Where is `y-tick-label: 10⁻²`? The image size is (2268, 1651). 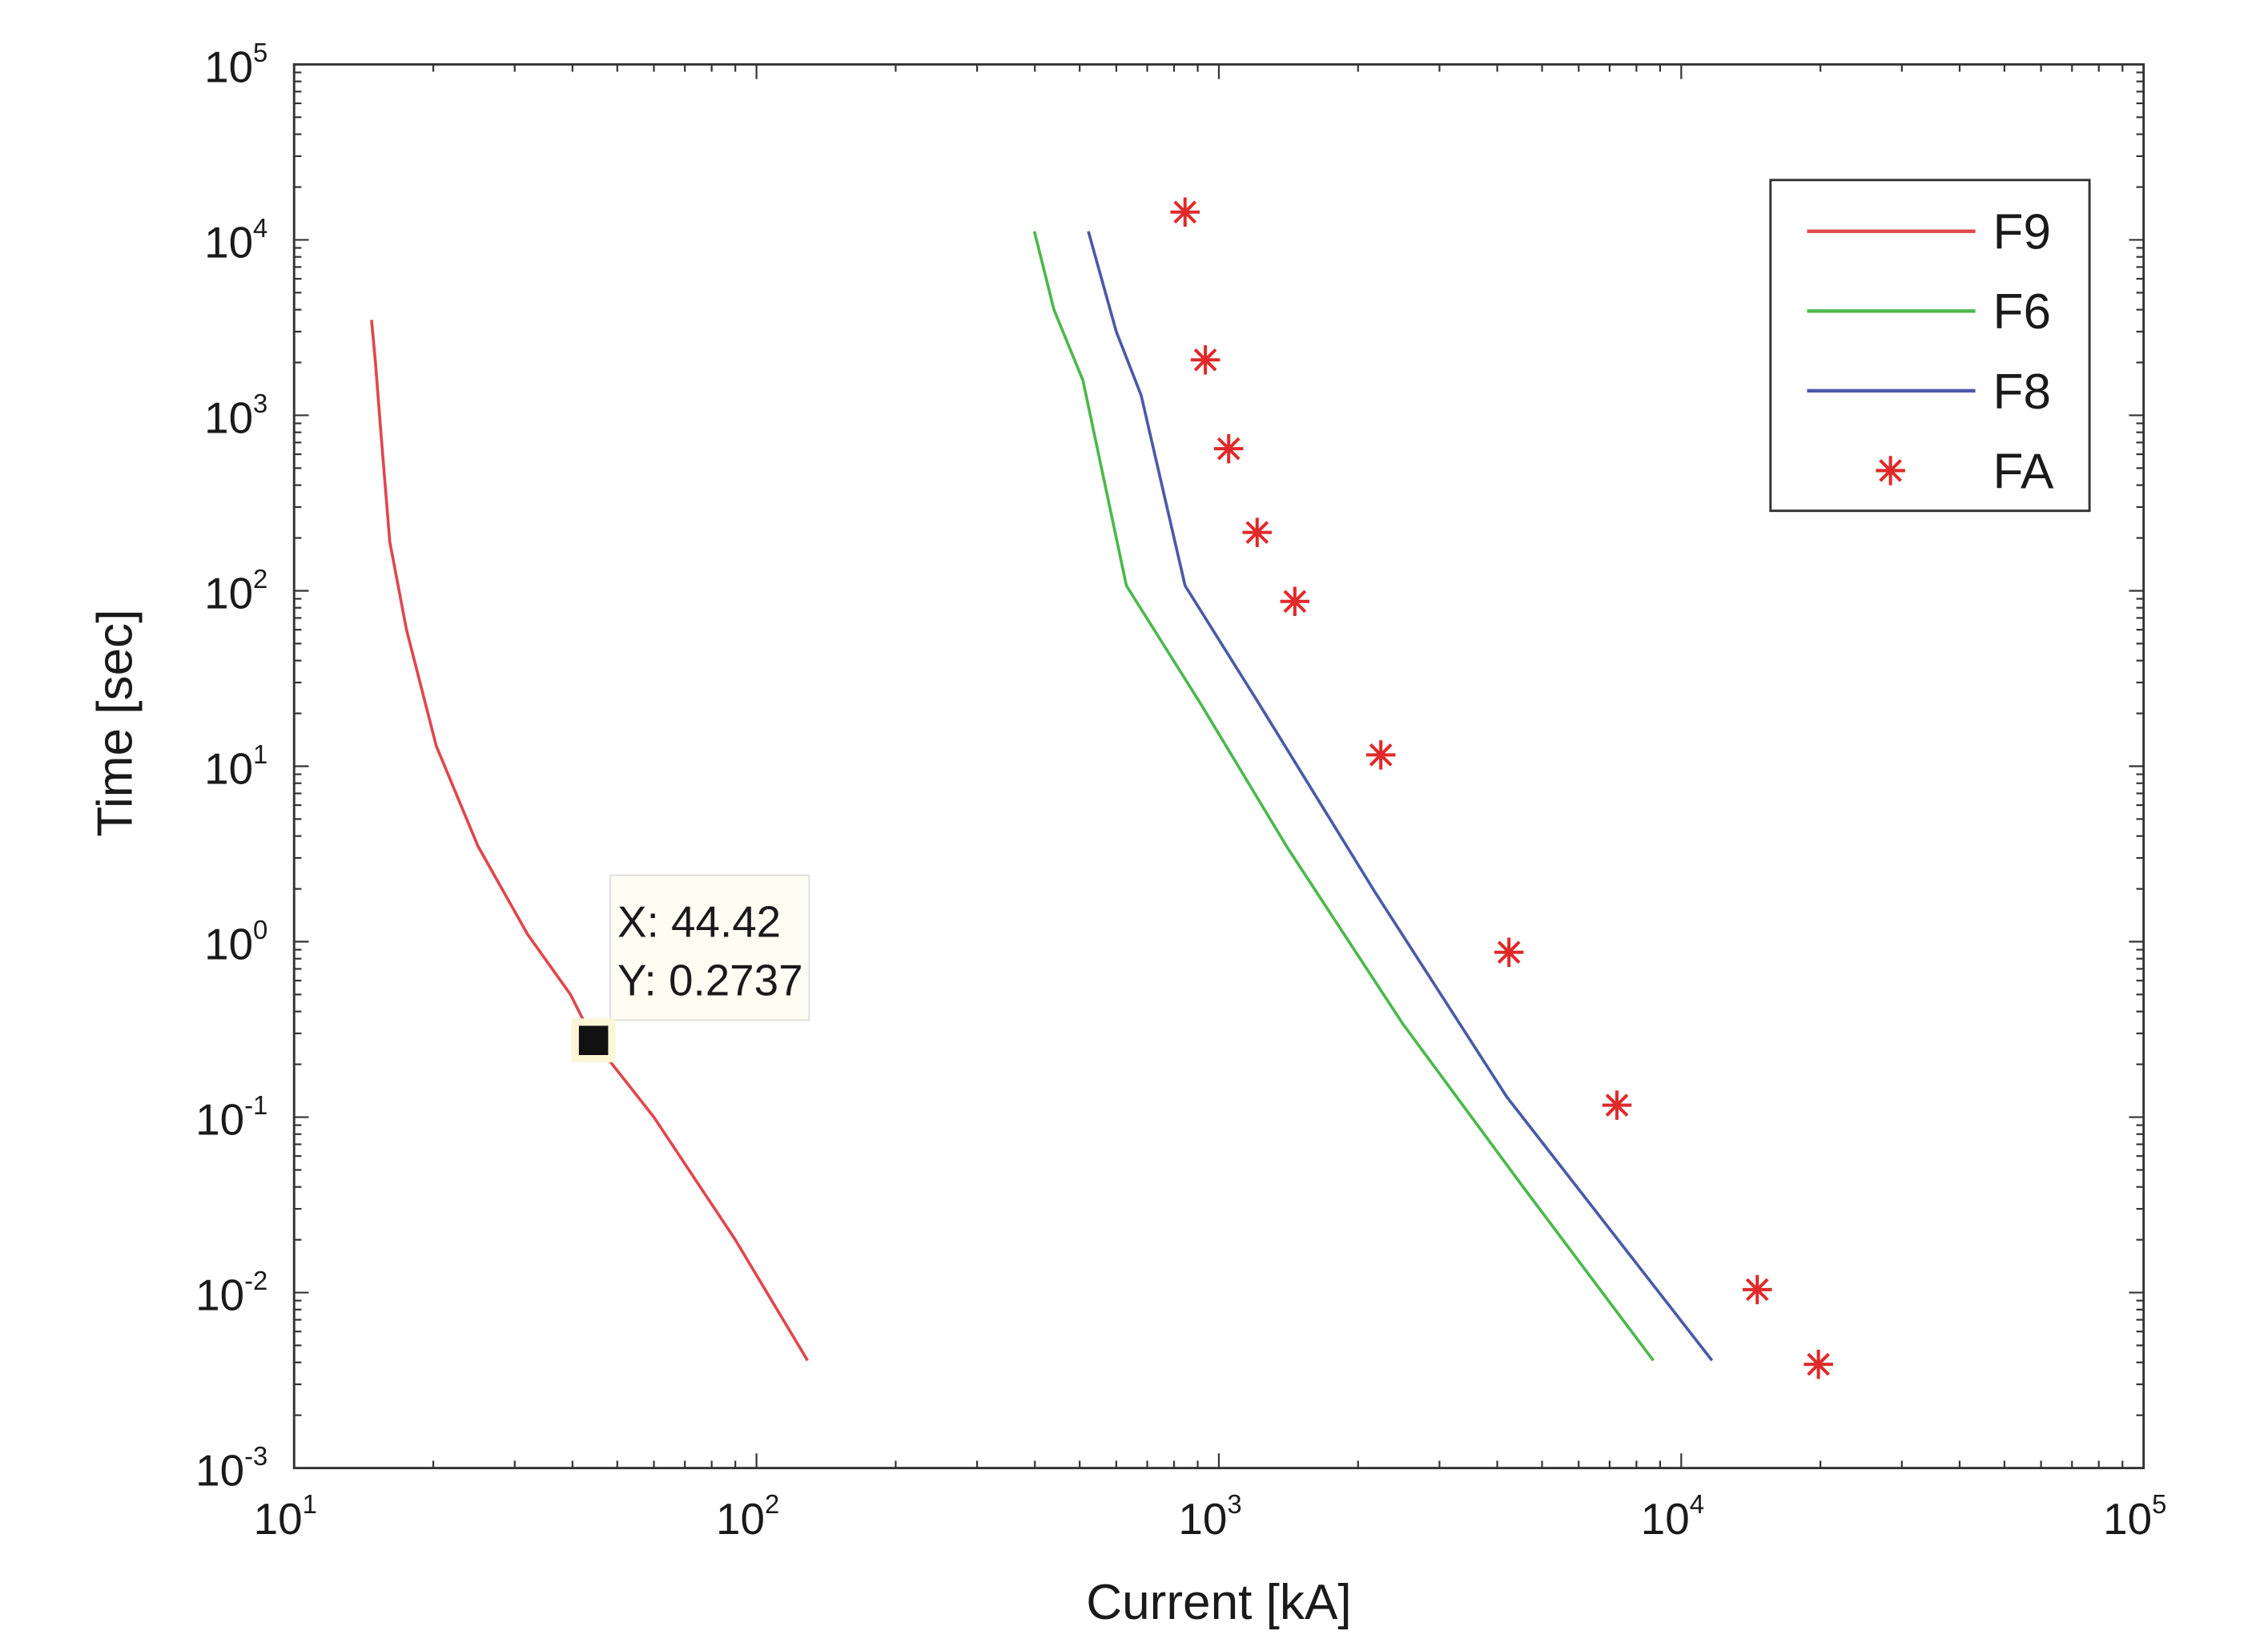 y-tick-label: 10⁻² is located at coordinates (231, 1293).